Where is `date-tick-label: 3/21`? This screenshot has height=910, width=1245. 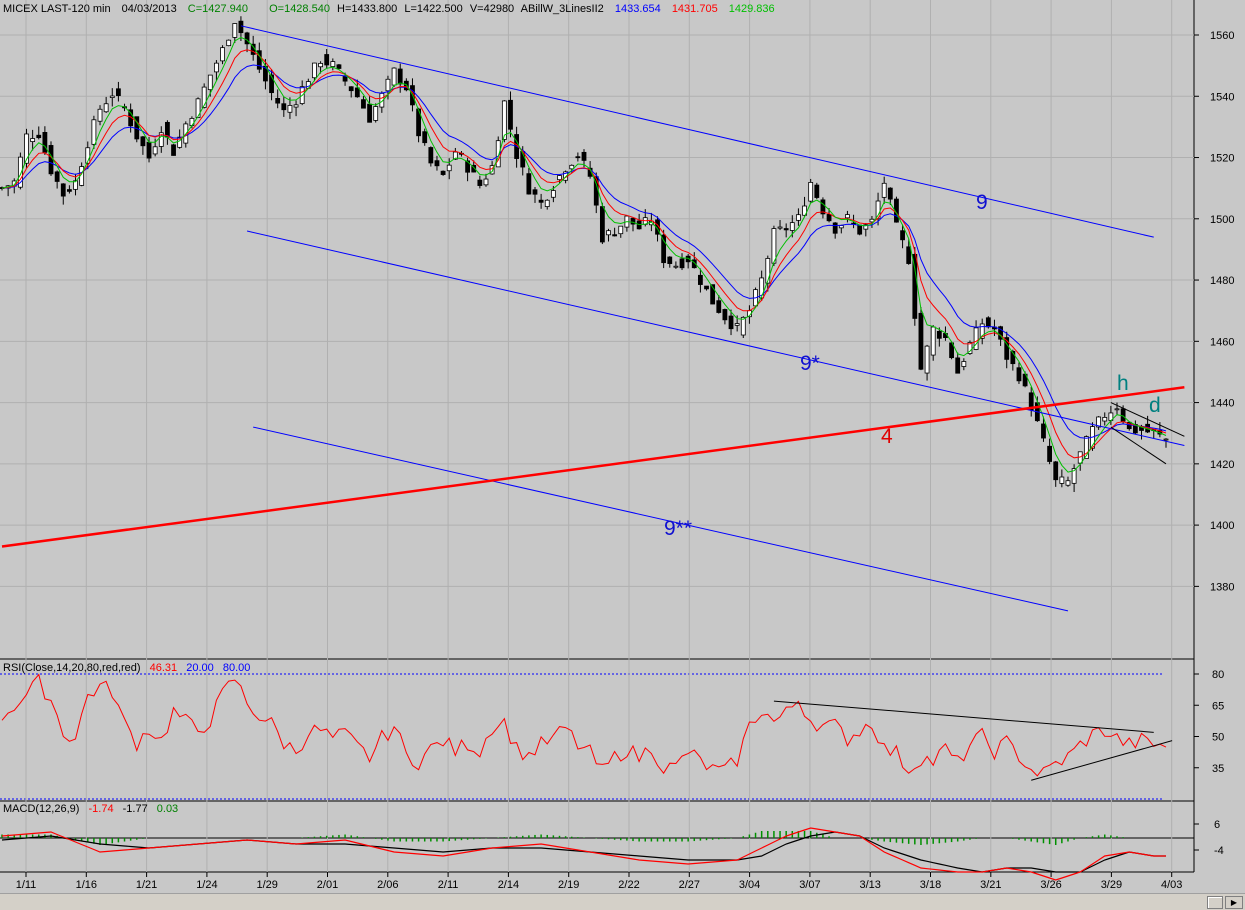 date-tick-label: 3/21 is located at coordinates (990, 885).